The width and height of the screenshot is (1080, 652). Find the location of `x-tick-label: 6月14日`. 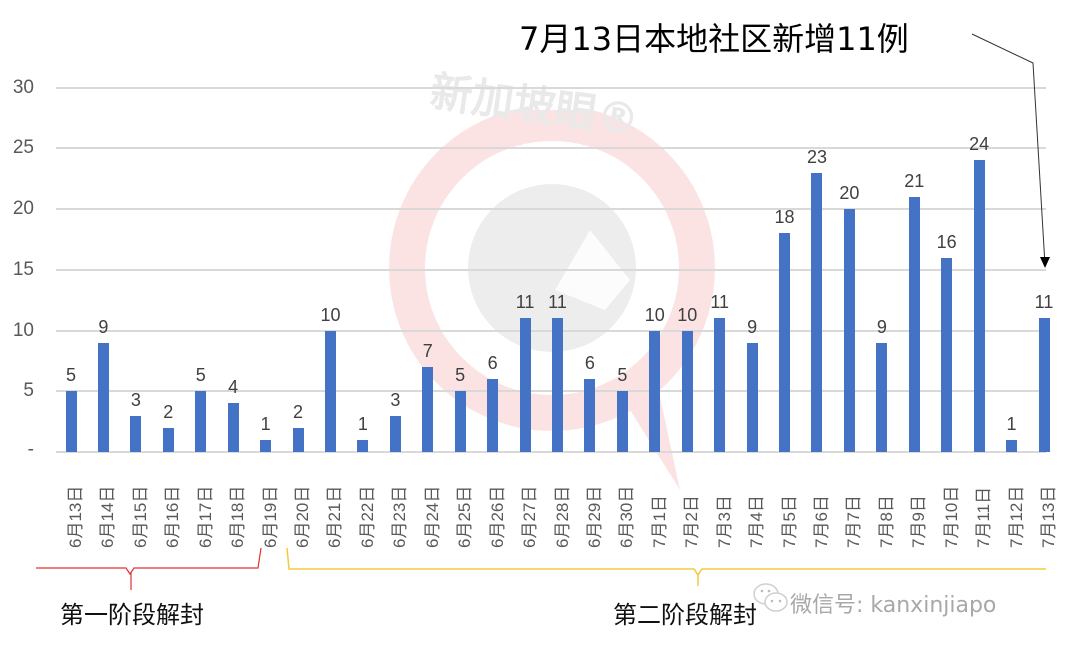

x-tick-label: 6月14日 is located at coordinates (108, 516).